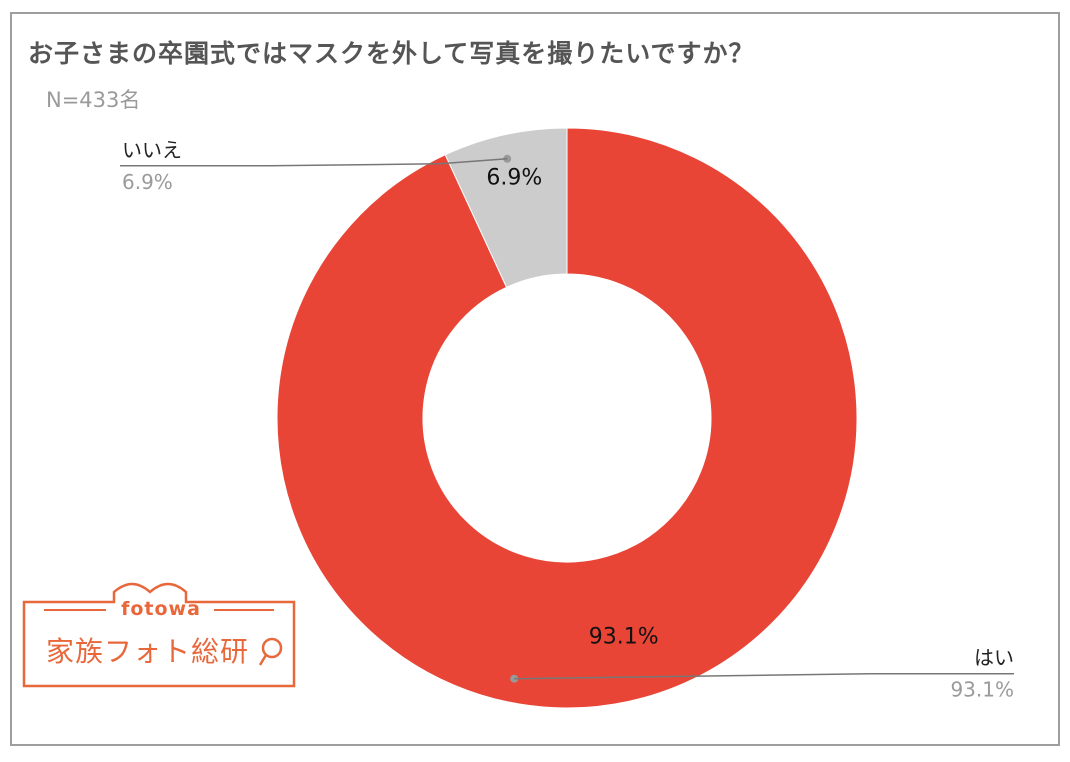  What do you see at coordinates (391, 53) in the screenshot?
I see `chart-title: お子さまの卒園式ではマスクを外して写真を撮りたいですか？` at bounding box center [391, 53].